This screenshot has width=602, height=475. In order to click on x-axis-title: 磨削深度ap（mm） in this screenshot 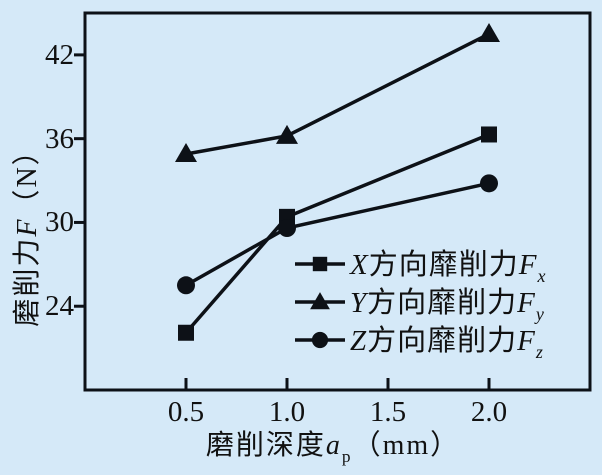, I will do `click(333, 446)`.